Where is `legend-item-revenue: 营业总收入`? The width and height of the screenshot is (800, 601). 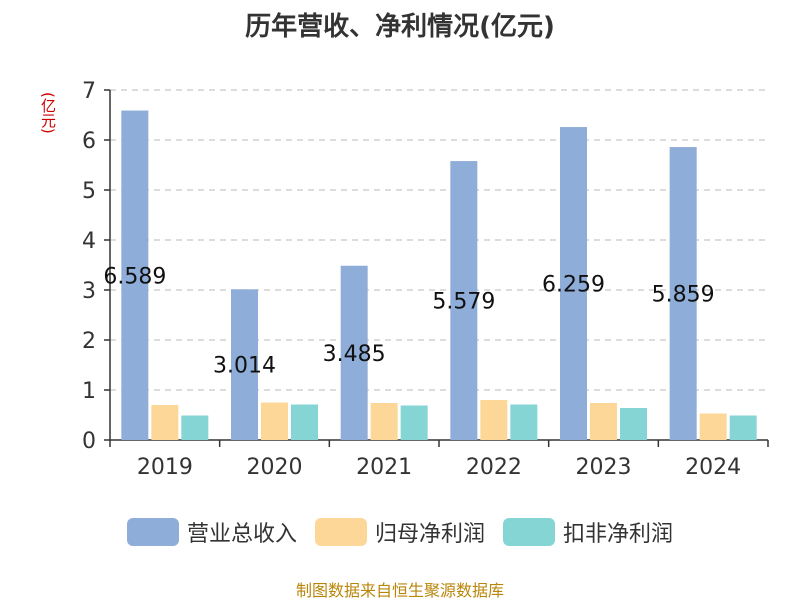 legend-item-revenue: 营业总收入 is located at coordinates (211, 532).